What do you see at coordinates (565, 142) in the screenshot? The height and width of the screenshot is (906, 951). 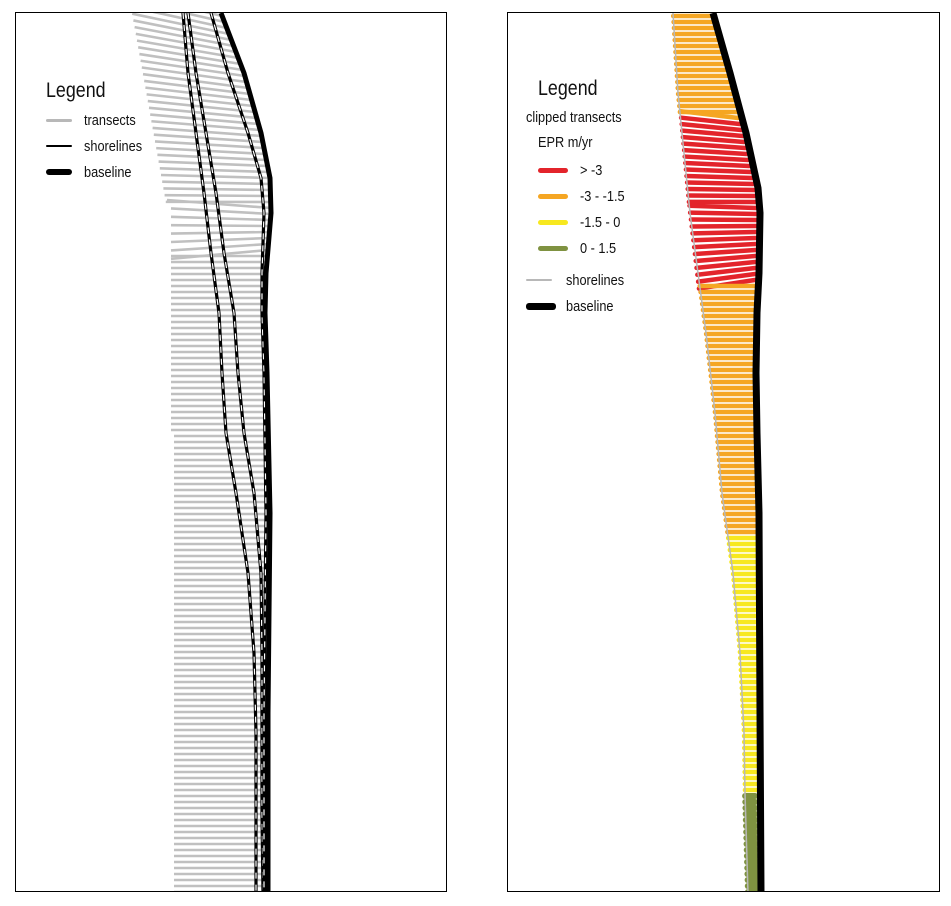 I see `legend-field: EPR m/yr` at bounding box center [565, 142].